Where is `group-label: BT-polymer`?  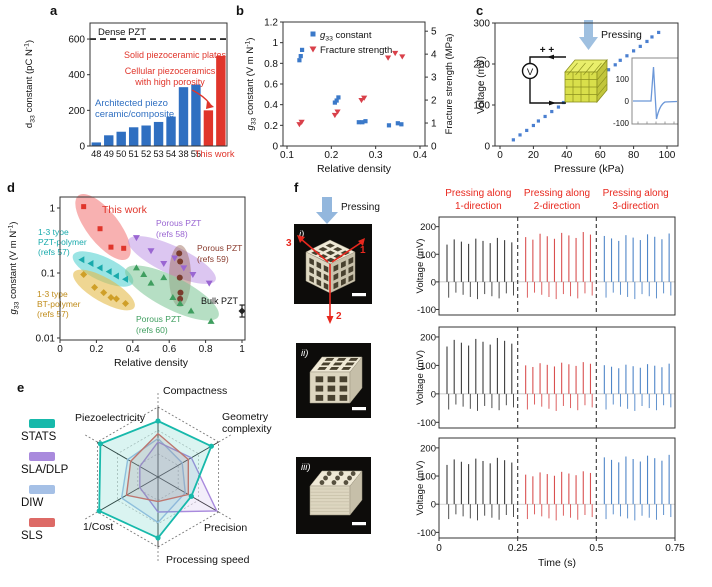 group-label: BT-polymer is located at coordinates (59, 304).